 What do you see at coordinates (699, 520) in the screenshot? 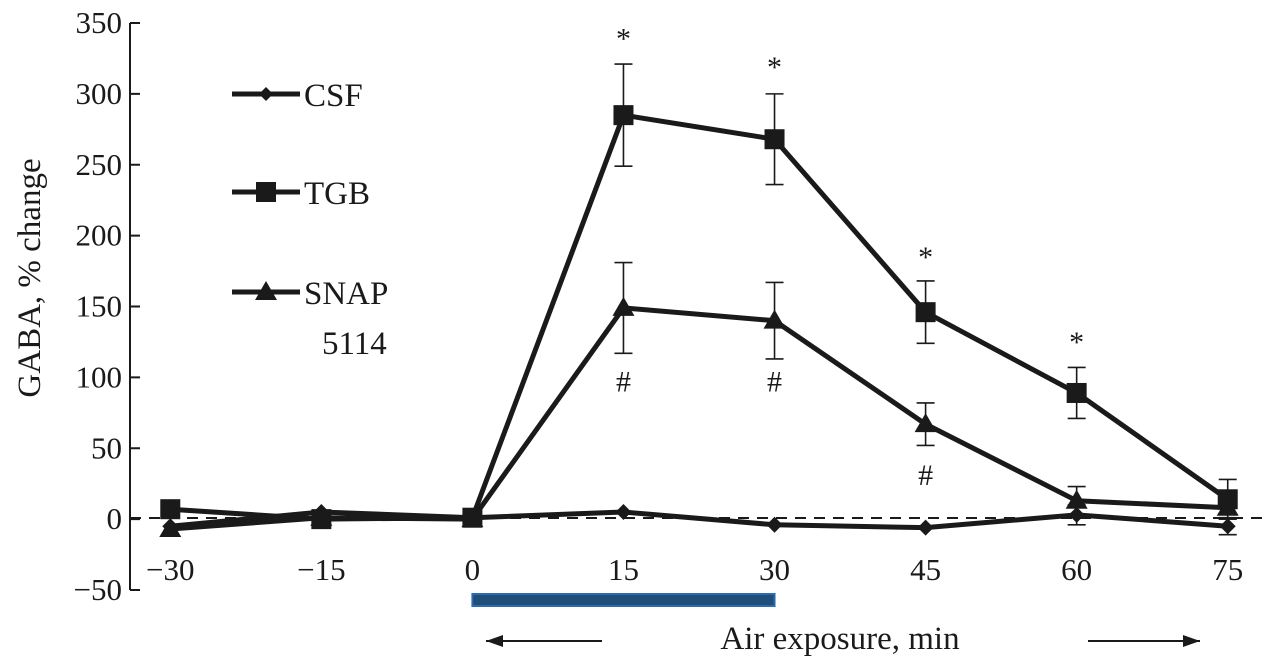
I see `series-line` at bounding box center [699, 520].